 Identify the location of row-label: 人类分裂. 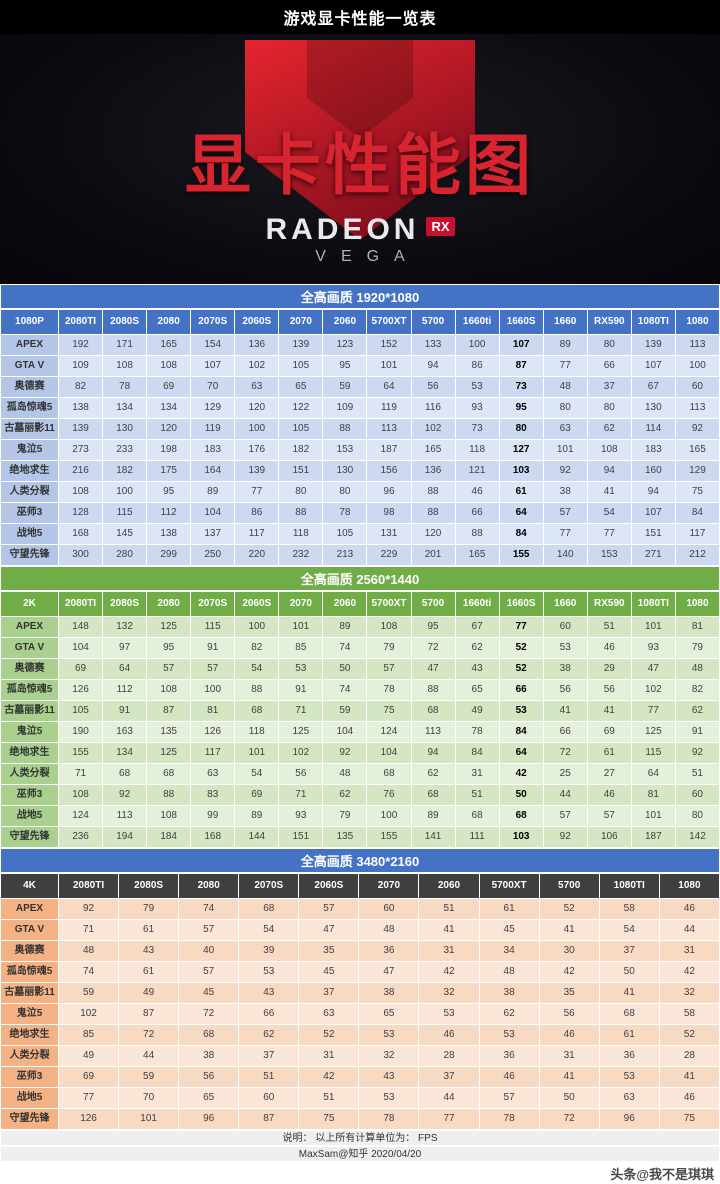
(29, 1056).